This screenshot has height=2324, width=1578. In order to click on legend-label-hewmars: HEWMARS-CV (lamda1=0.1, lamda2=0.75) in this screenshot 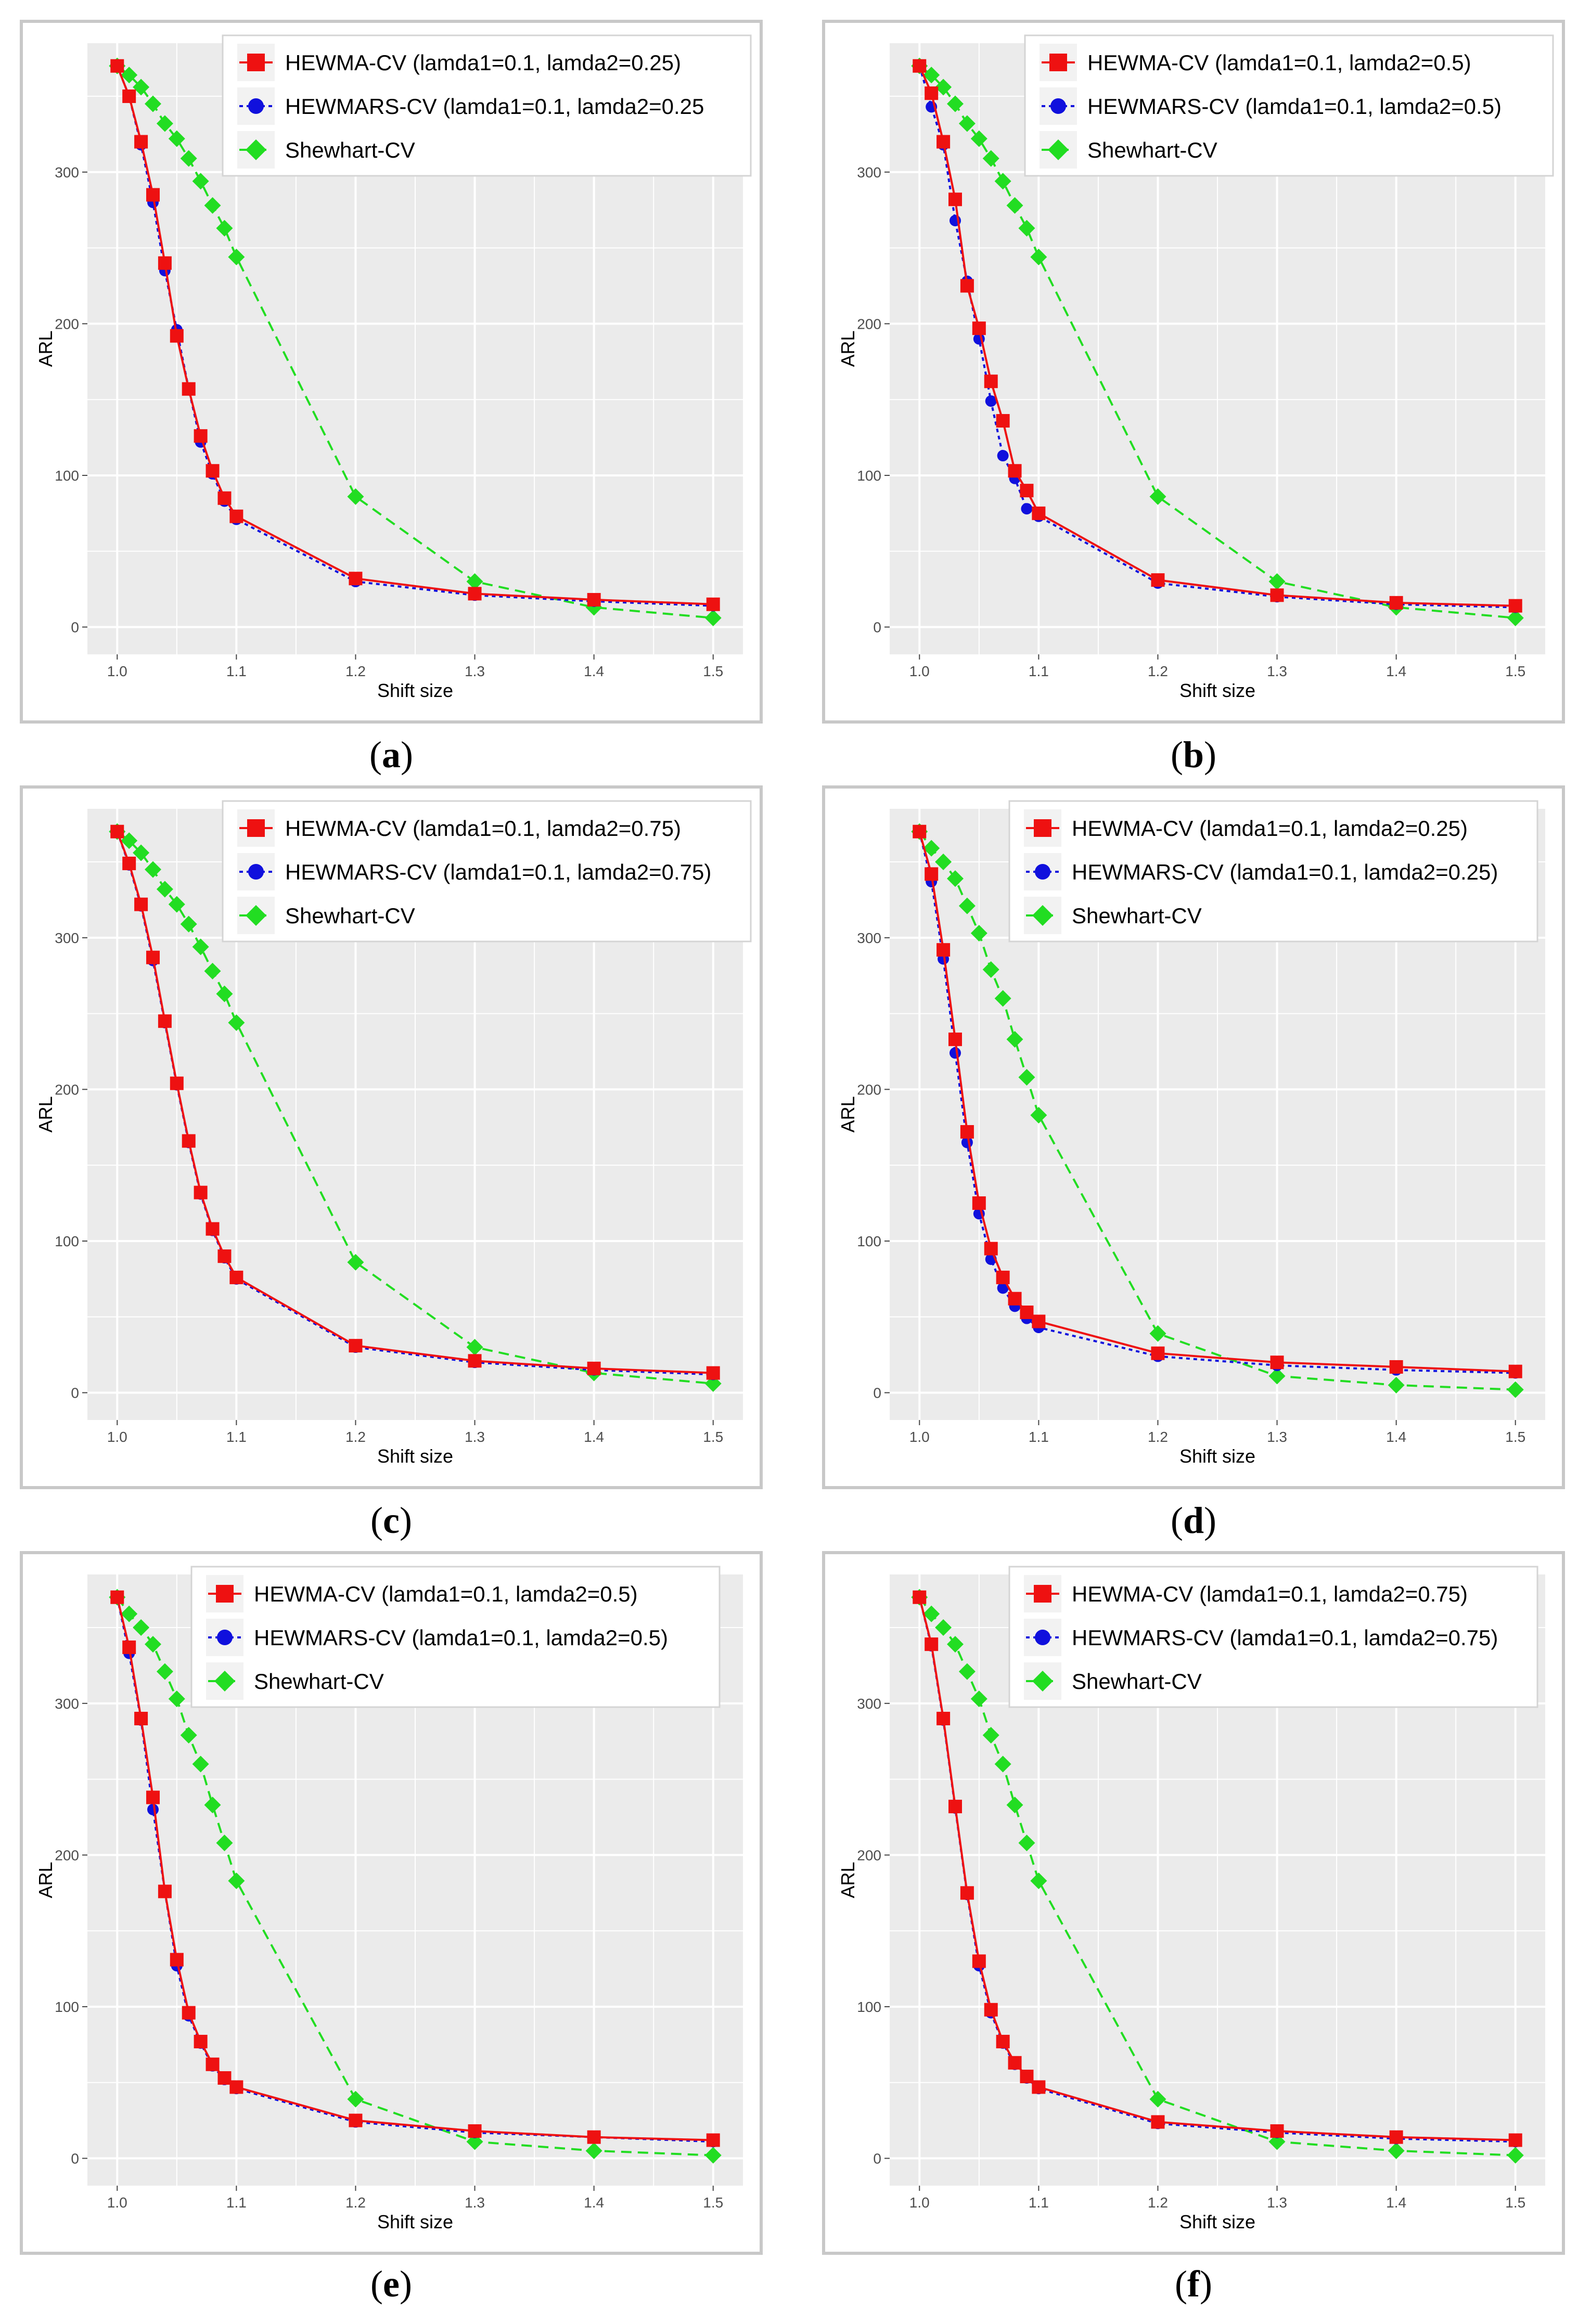, I will do `click(1285, 1637)`.